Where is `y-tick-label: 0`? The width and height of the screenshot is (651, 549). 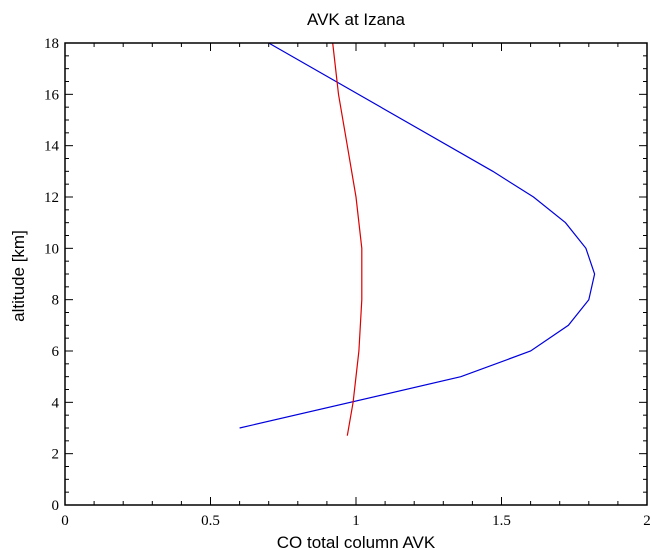 y-tick-label: 0 is located at coordinates (56, 506).